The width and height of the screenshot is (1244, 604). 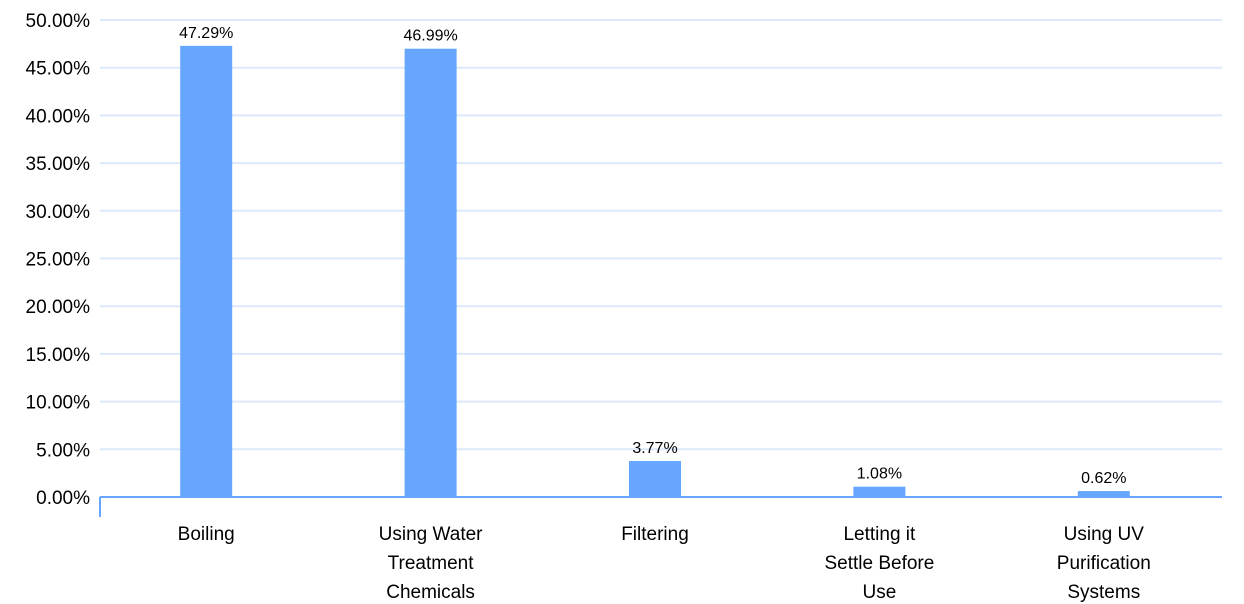 What do you see at coordinates (63, 450) in the screenshot?
I see `y-tick-label: 5.00%` at bounding box center [63, 450].